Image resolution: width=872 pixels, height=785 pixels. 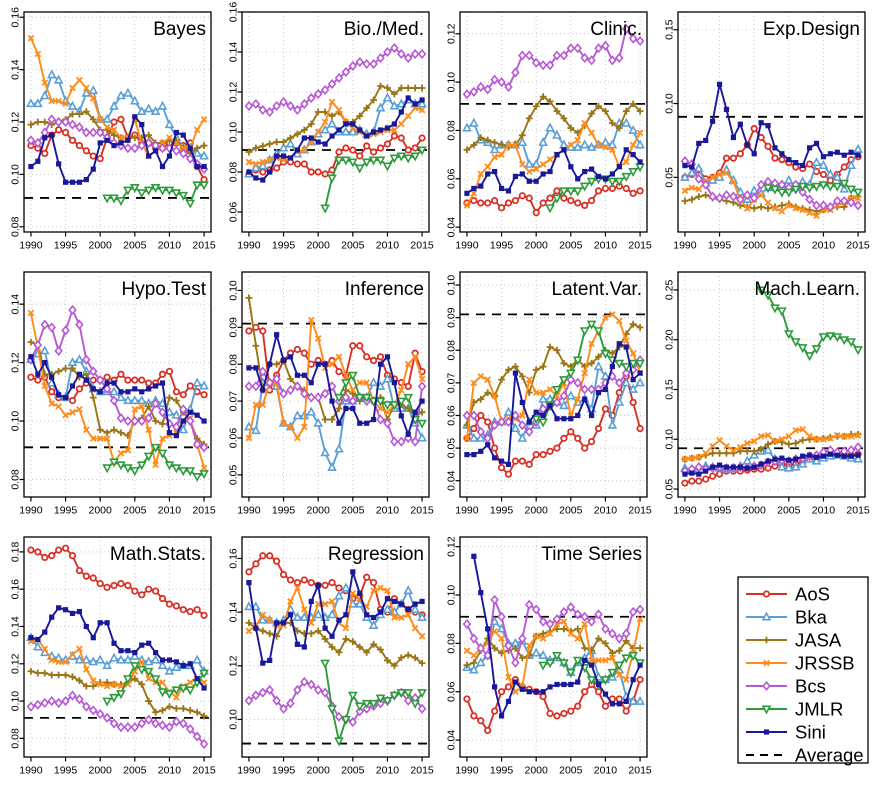 What do you see at coordinates (670, 439) in the screenshot?
I see `y-tick-label: 0.10` at bounding box center [670, 439].